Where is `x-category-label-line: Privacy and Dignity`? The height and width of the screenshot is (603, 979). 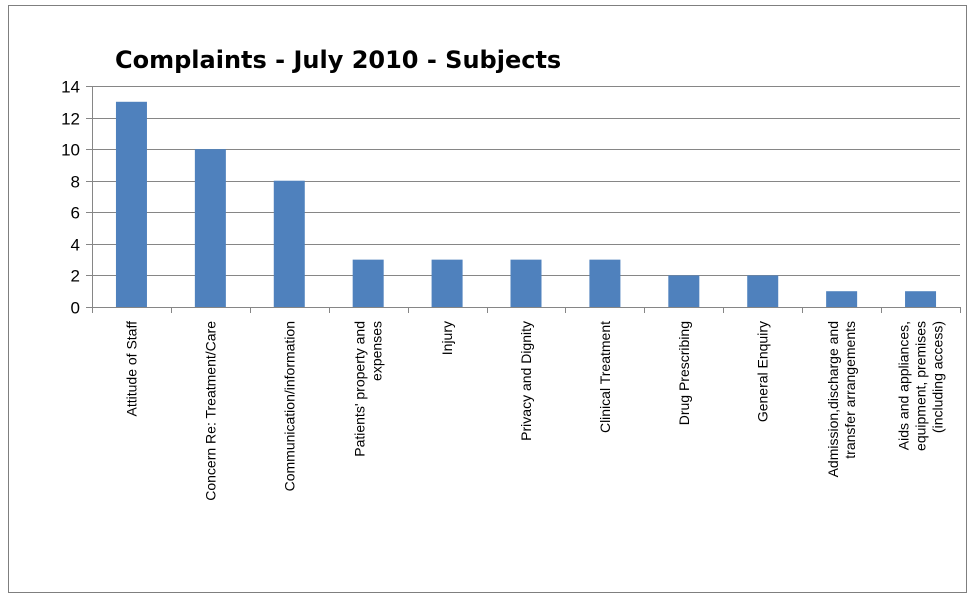
x-category-label-line: Privacy and Dignity is located at coordinates (526, 381).